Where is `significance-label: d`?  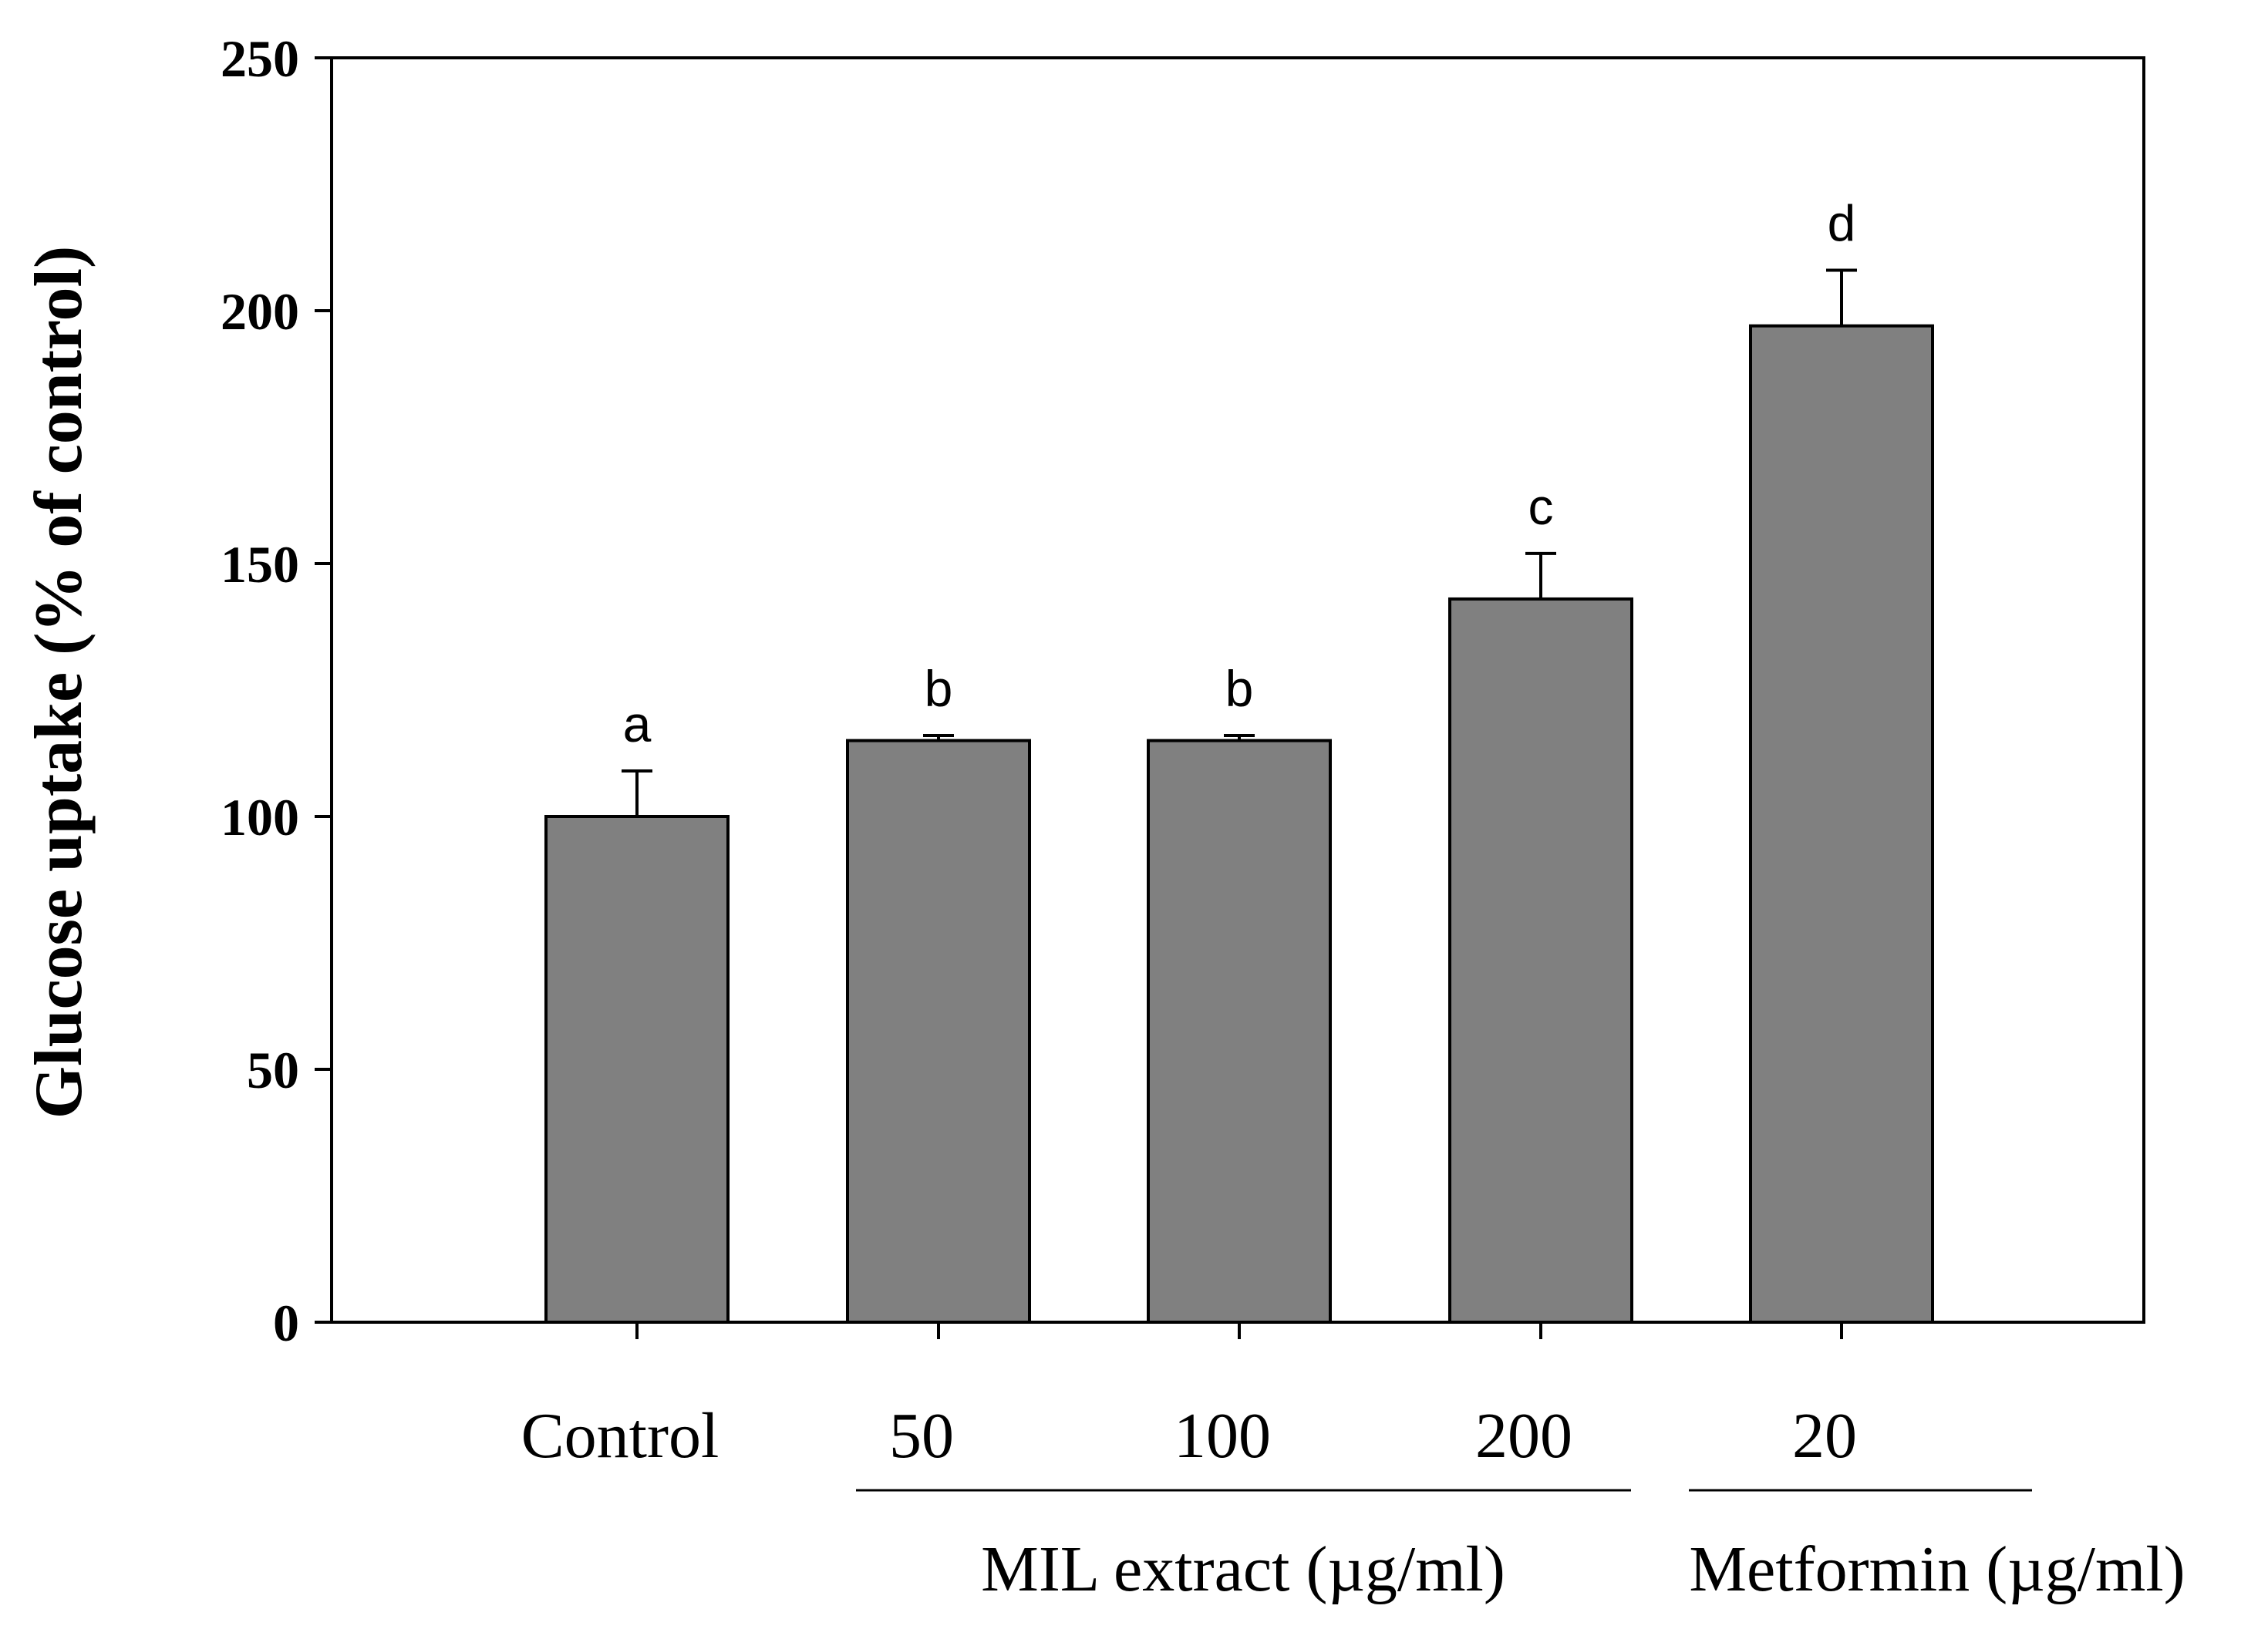 significance-label: d is located at coordinates (1842, 223).